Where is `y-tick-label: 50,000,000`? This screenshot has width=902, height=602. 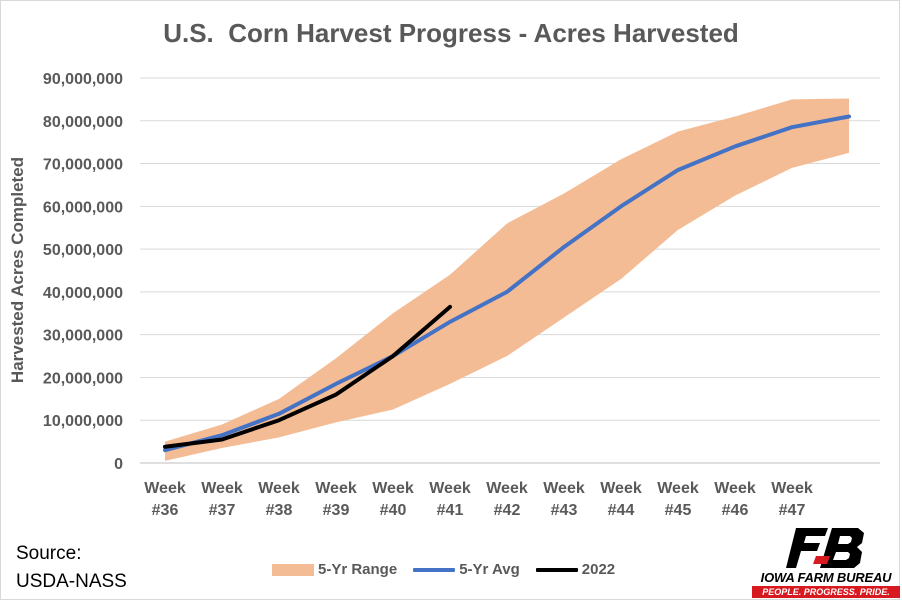
y-tick-label: 50,000,000 is located at coordinates (83, 250).